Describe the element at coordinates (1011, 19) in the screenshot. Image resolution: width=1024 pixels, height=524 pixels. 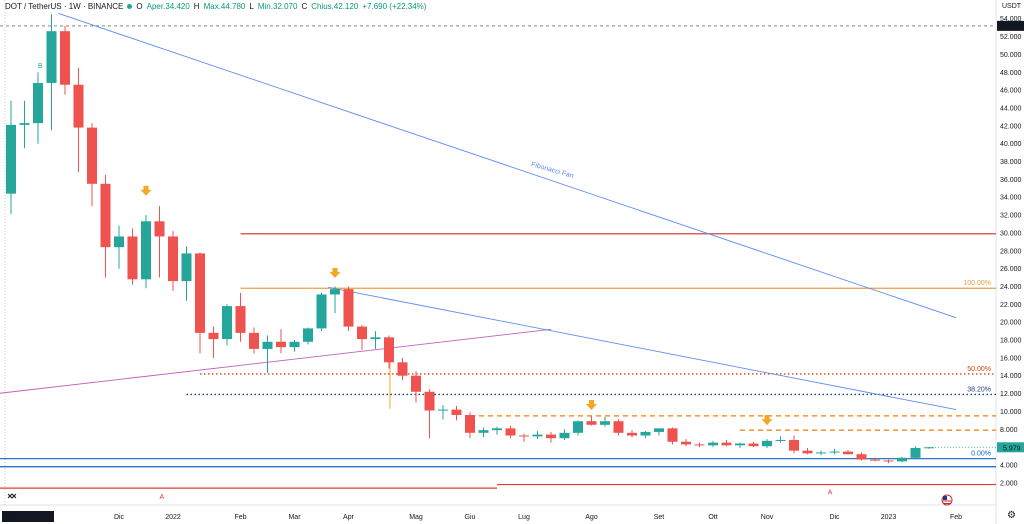
I see `y-tick-label: 54.000` at that location.